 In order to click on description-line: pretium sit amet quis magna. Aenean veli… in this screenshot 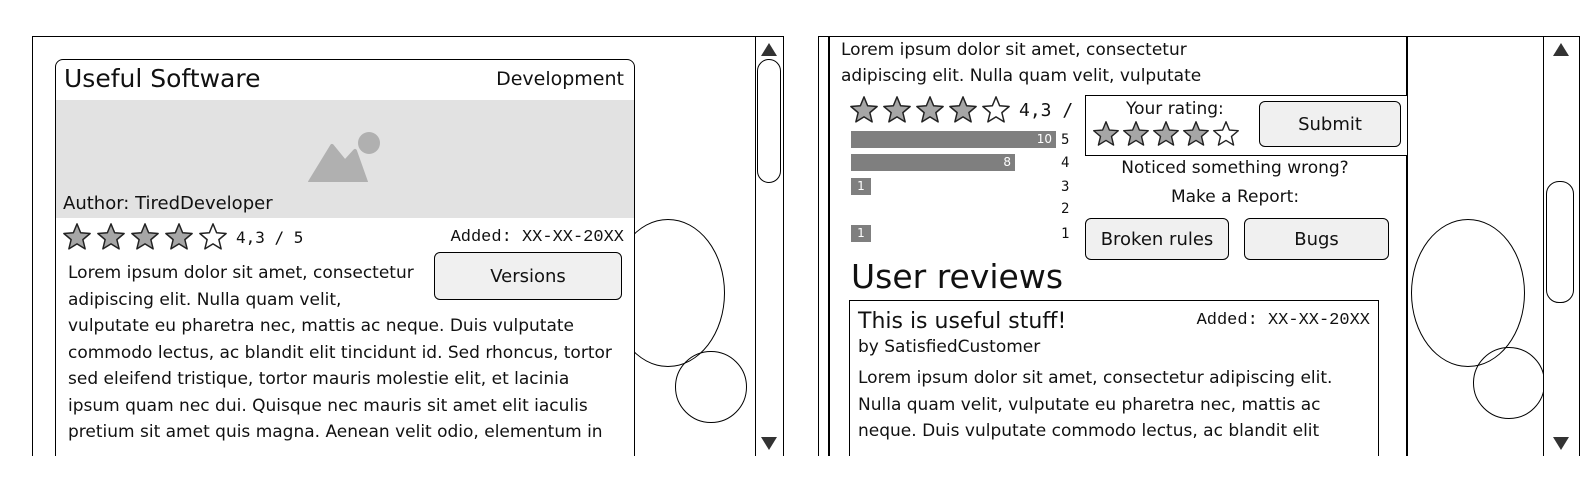, I will do `click(335, 432)`.